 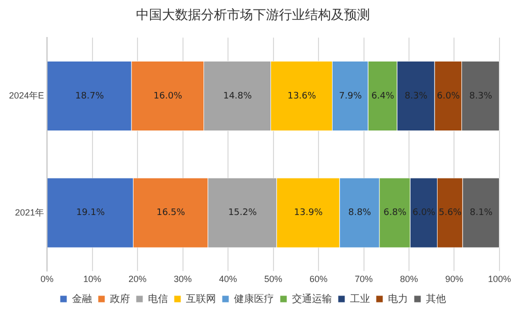 What do you see at coordinates (253, 16) in the screenshot?
I see `chart-title: 中国大数据分析市场下游行业结构及预测` at bounding box center [253, 16].